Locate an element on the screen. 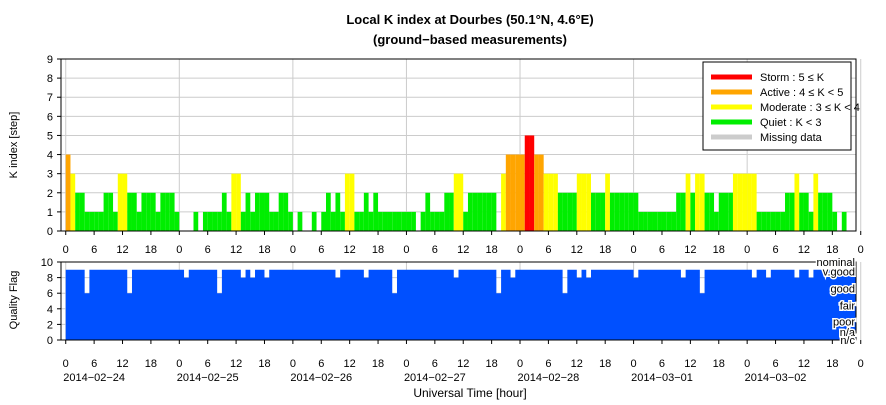 The width and height of the screenshot is (886, 405). legend-label: Quiet : K < 3 is located at coordinates (790, 123).